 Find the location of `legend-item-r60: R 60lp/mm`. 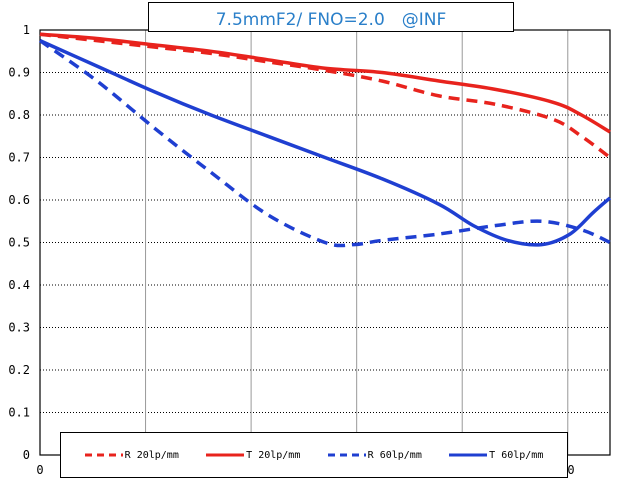

legend-item-r60: R 60lp/mm is located at coordinates (374, 455).